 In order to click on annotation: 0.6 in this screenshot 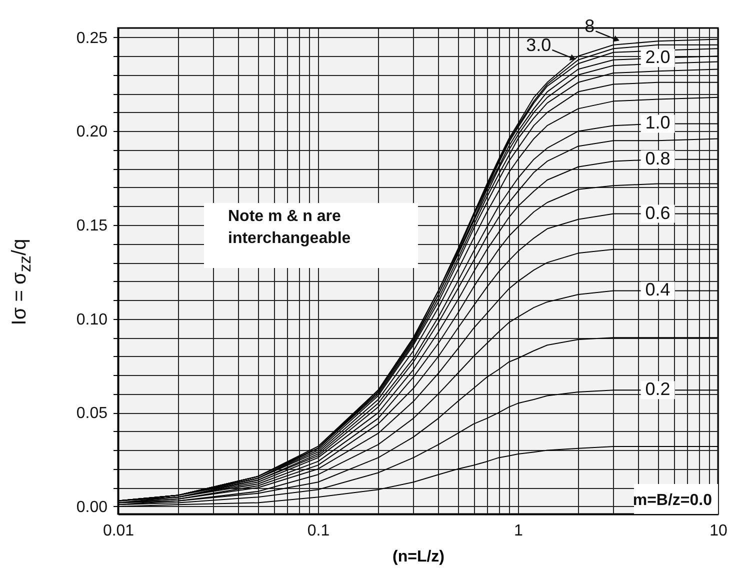, I will do `click(657, 212)`.